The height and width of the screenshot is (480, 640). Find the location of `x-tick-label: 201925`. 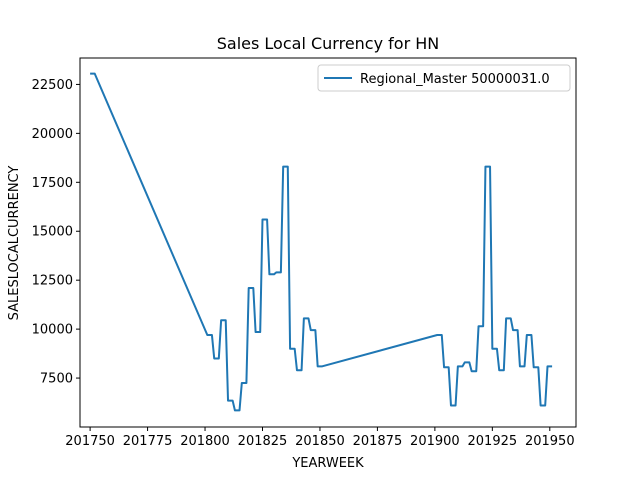

x-tick-label: 201925 is located at coordinates (493, 441).